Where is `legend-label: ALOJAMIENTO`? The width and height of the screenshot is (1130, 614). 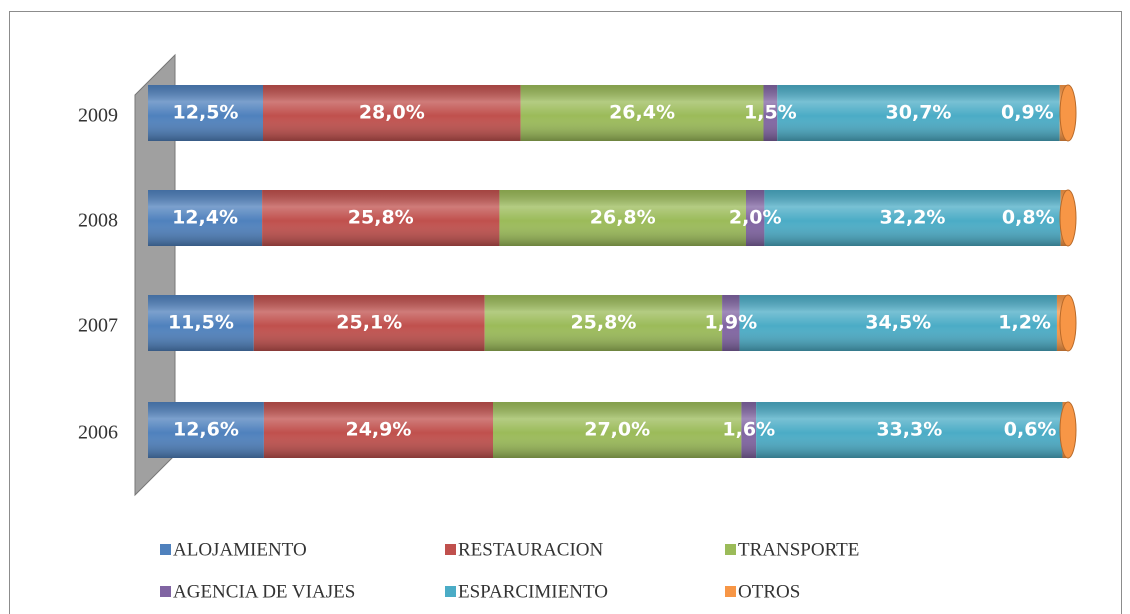
legend-label: ALOJAMIENTO is located at coordinates (240, 549).